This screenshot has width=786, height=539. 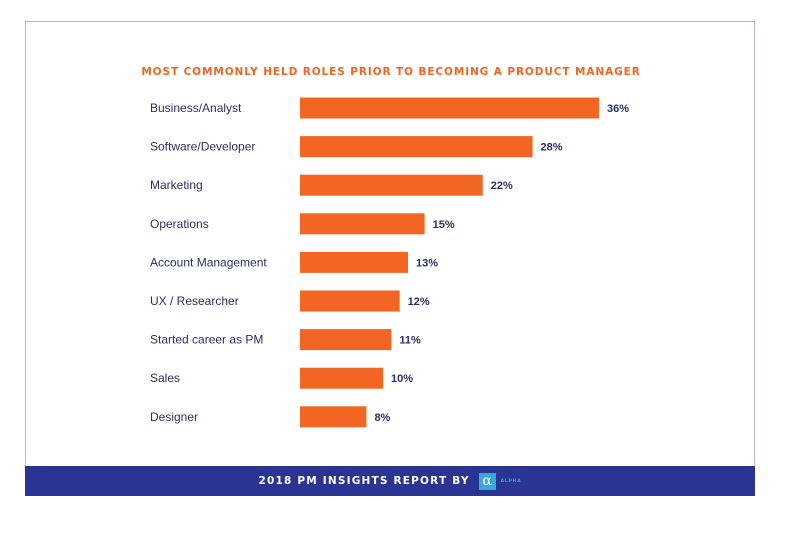 I want to click on value-label: 13%, so click(x=427, y=263).